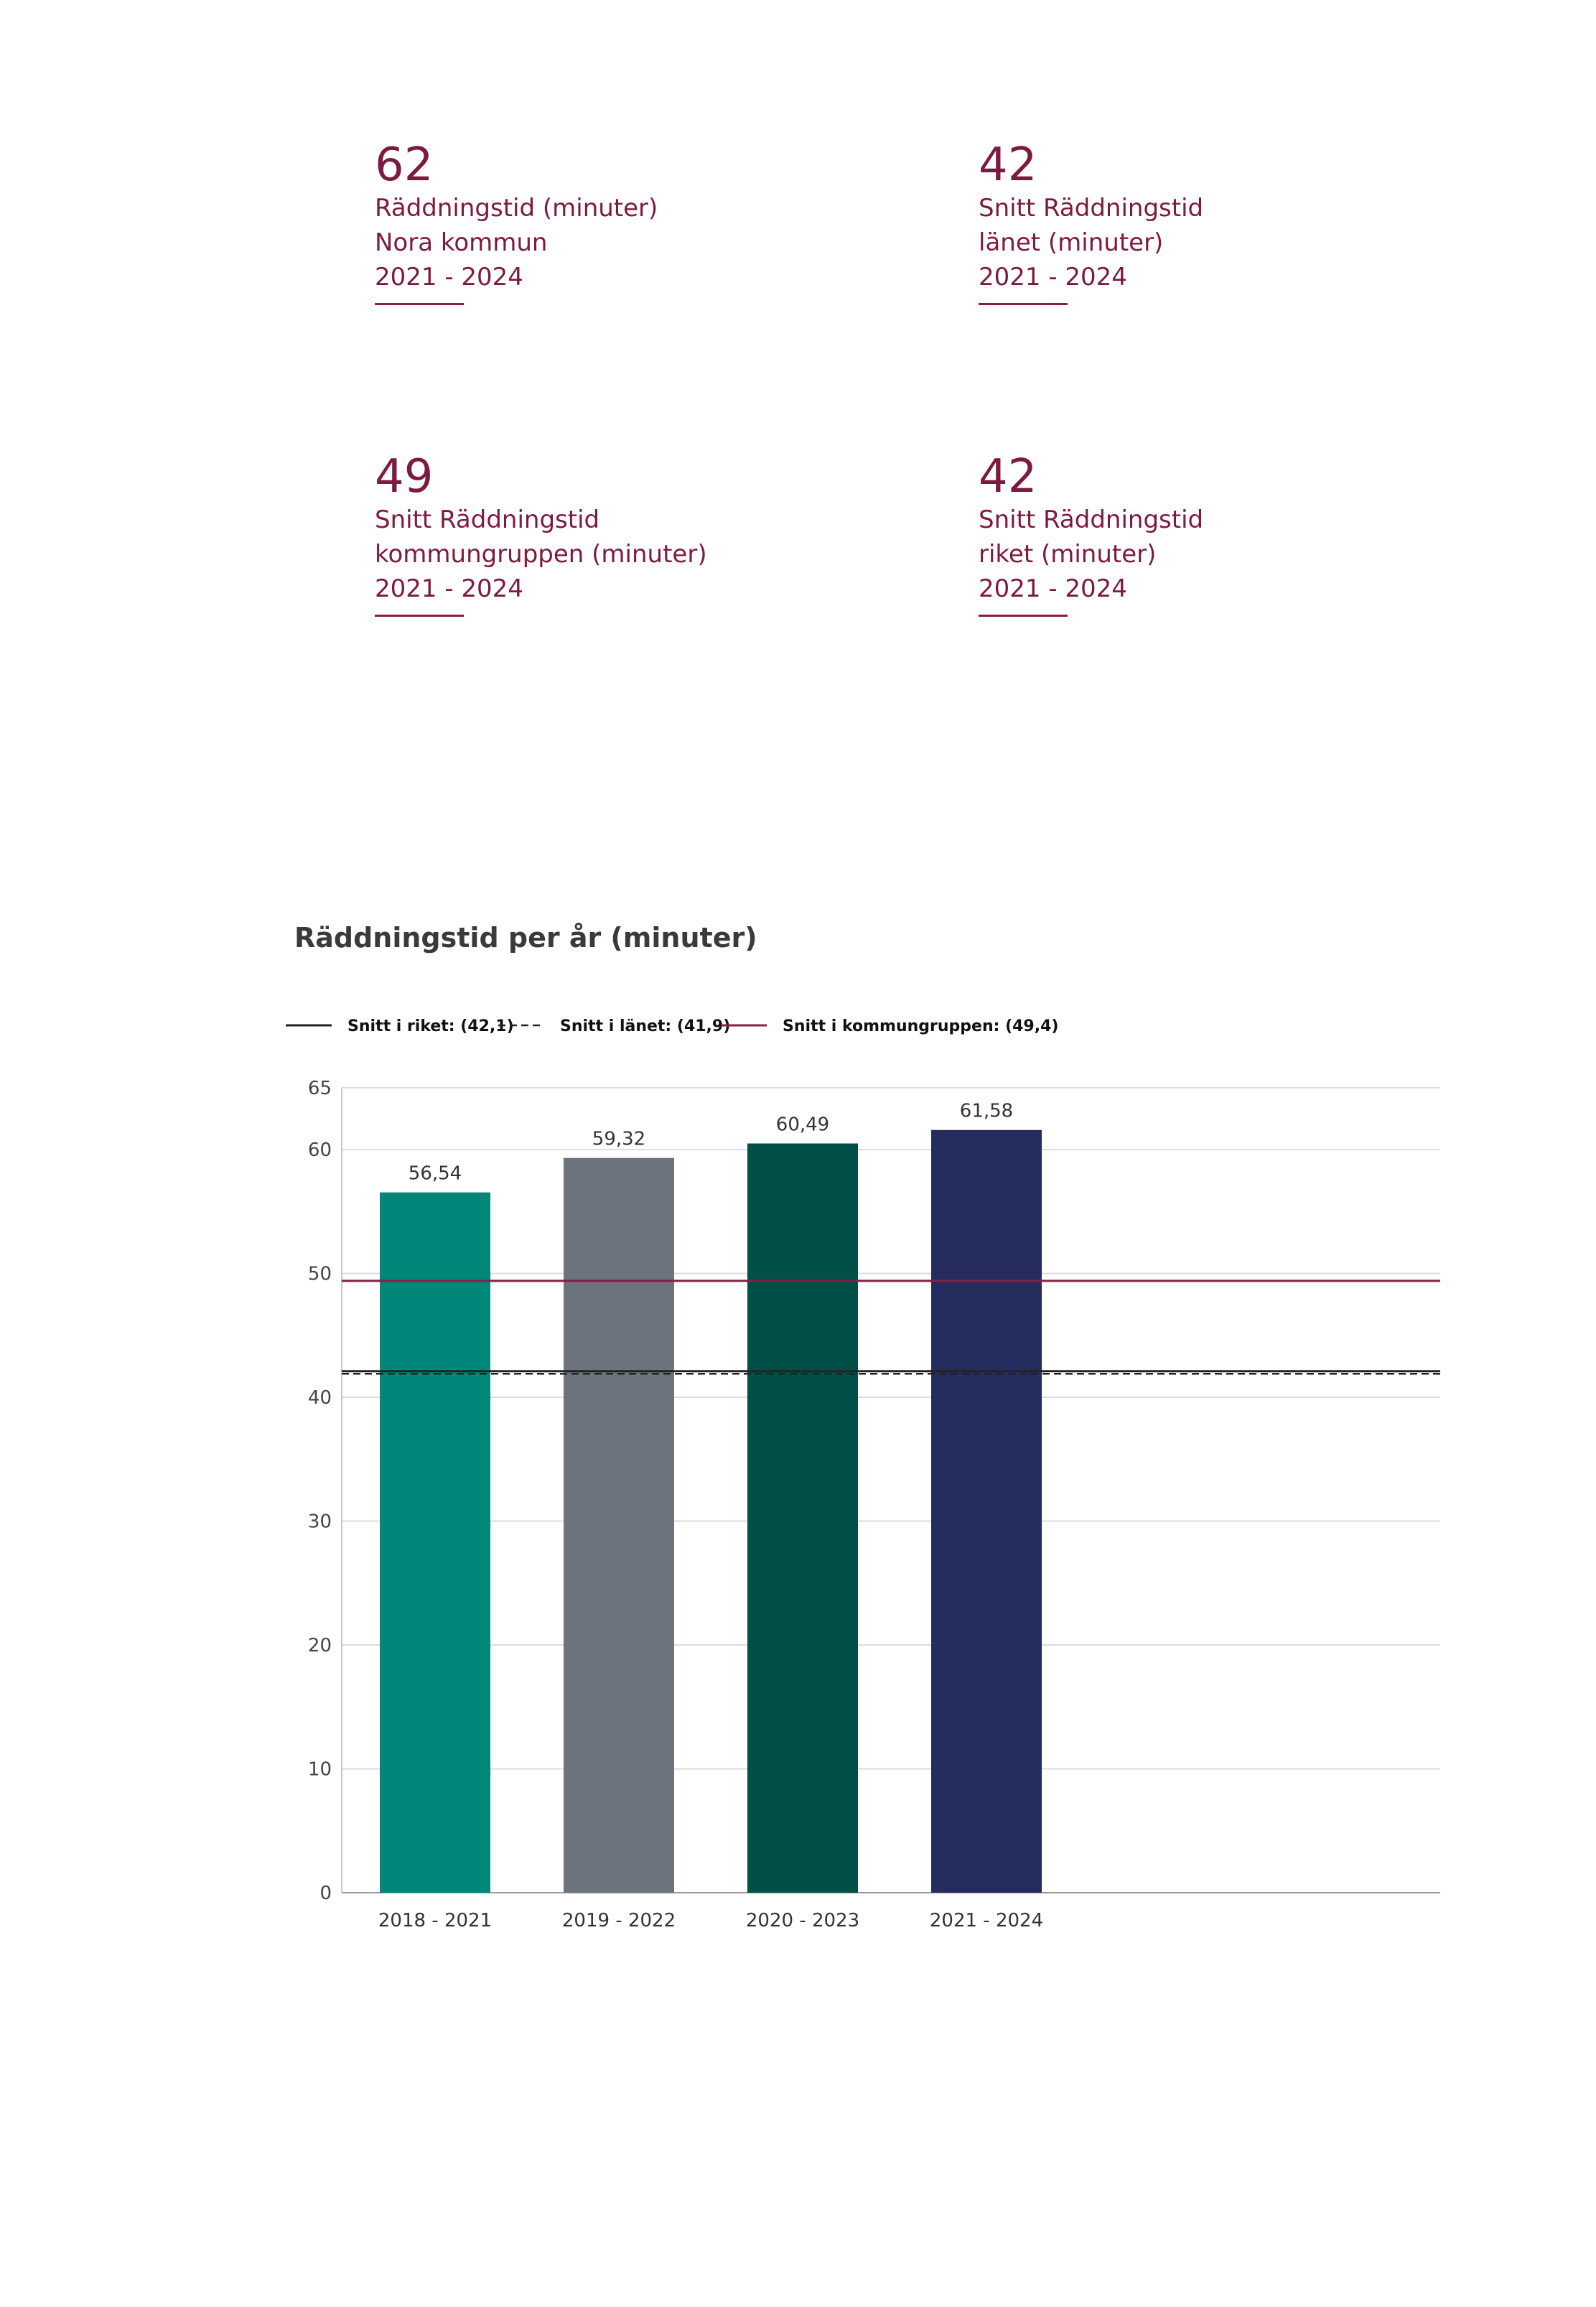 The width and height of the screenshot is (1596, 2307). I want to click on x-tick-label: 2020 - 2023, so click(802, 1920).